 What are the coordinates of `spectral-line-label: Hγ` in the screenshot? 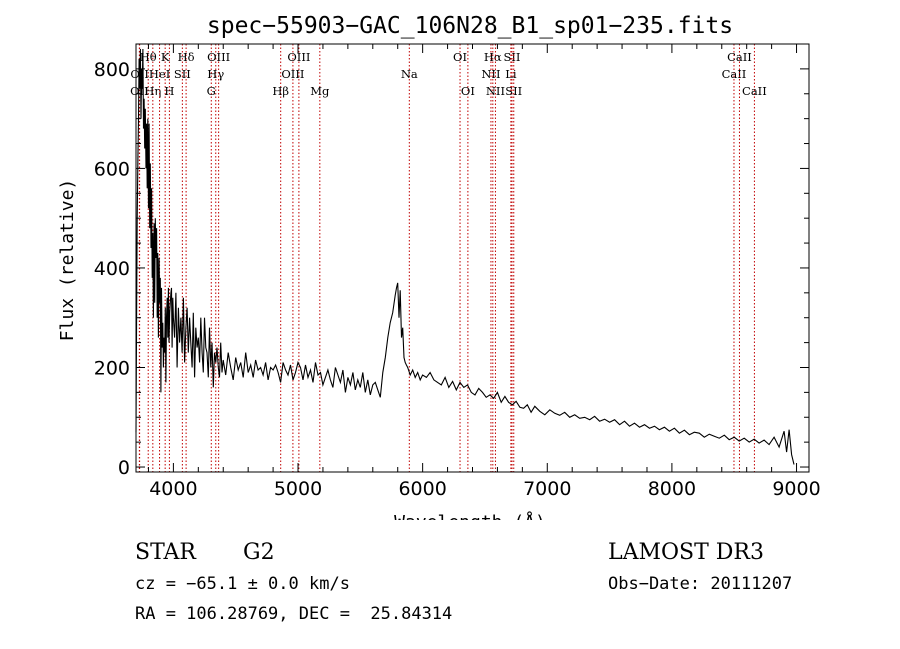 It's located at (215, 74).